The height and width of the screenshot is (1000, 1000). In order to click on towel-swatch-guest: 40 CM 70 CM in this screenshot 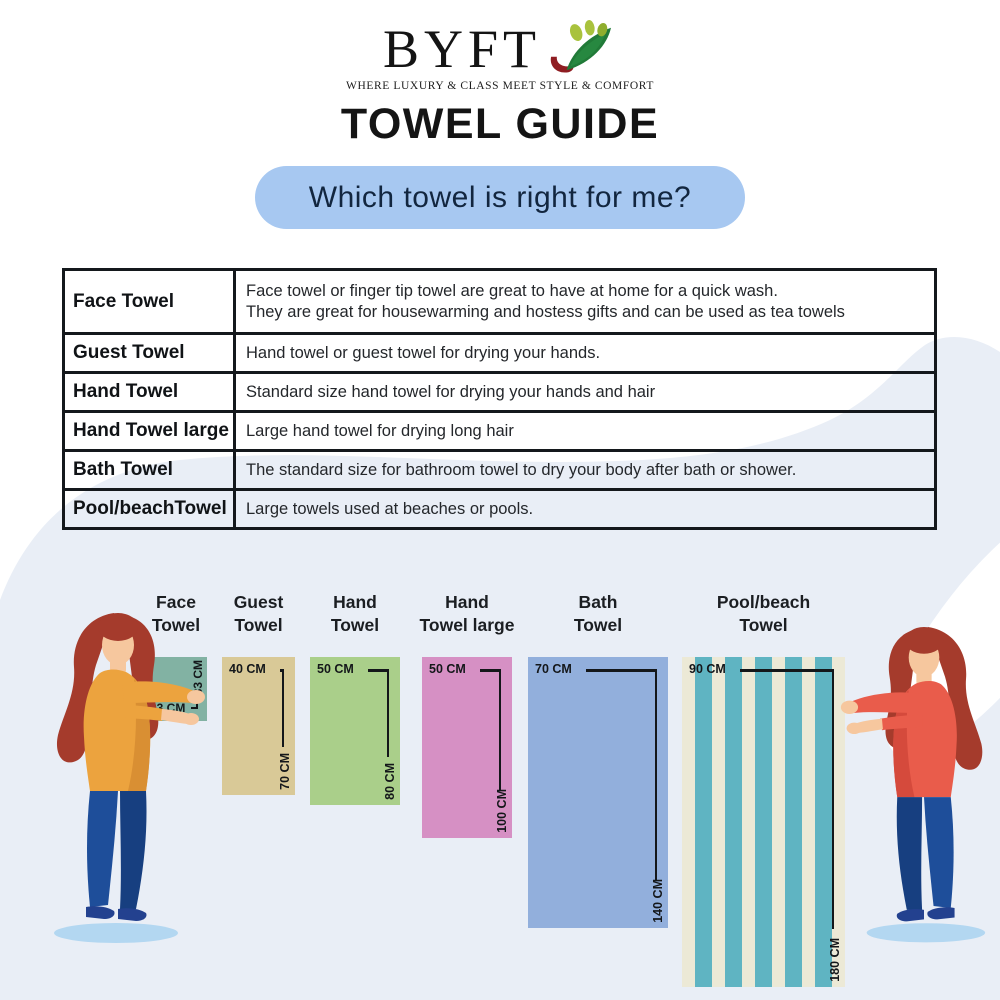, I will do `click(258, 726)`.